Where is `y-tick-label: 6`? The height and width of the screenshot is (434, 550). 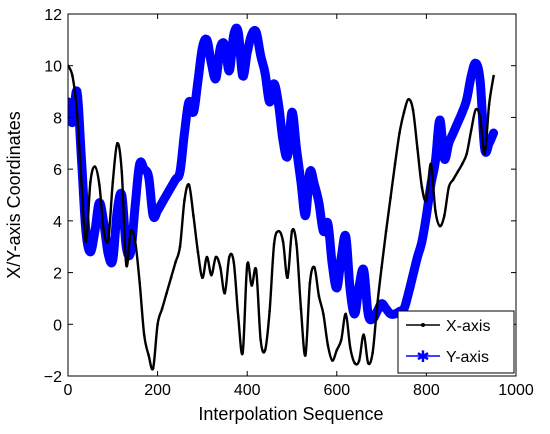
y-tick-label: 6 is located at coordinates (57, 170).